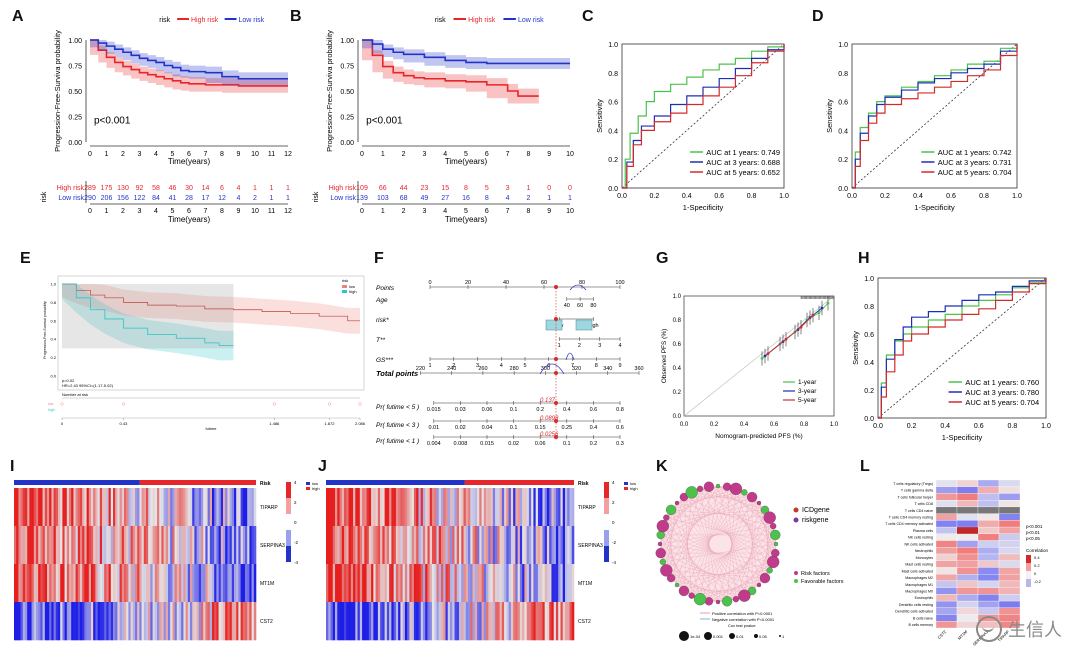  What do you see at coordinates (514, 428) in the screenshot?
I see `nomogram-tick-label: 0.1` at bounding box center [514, 428].